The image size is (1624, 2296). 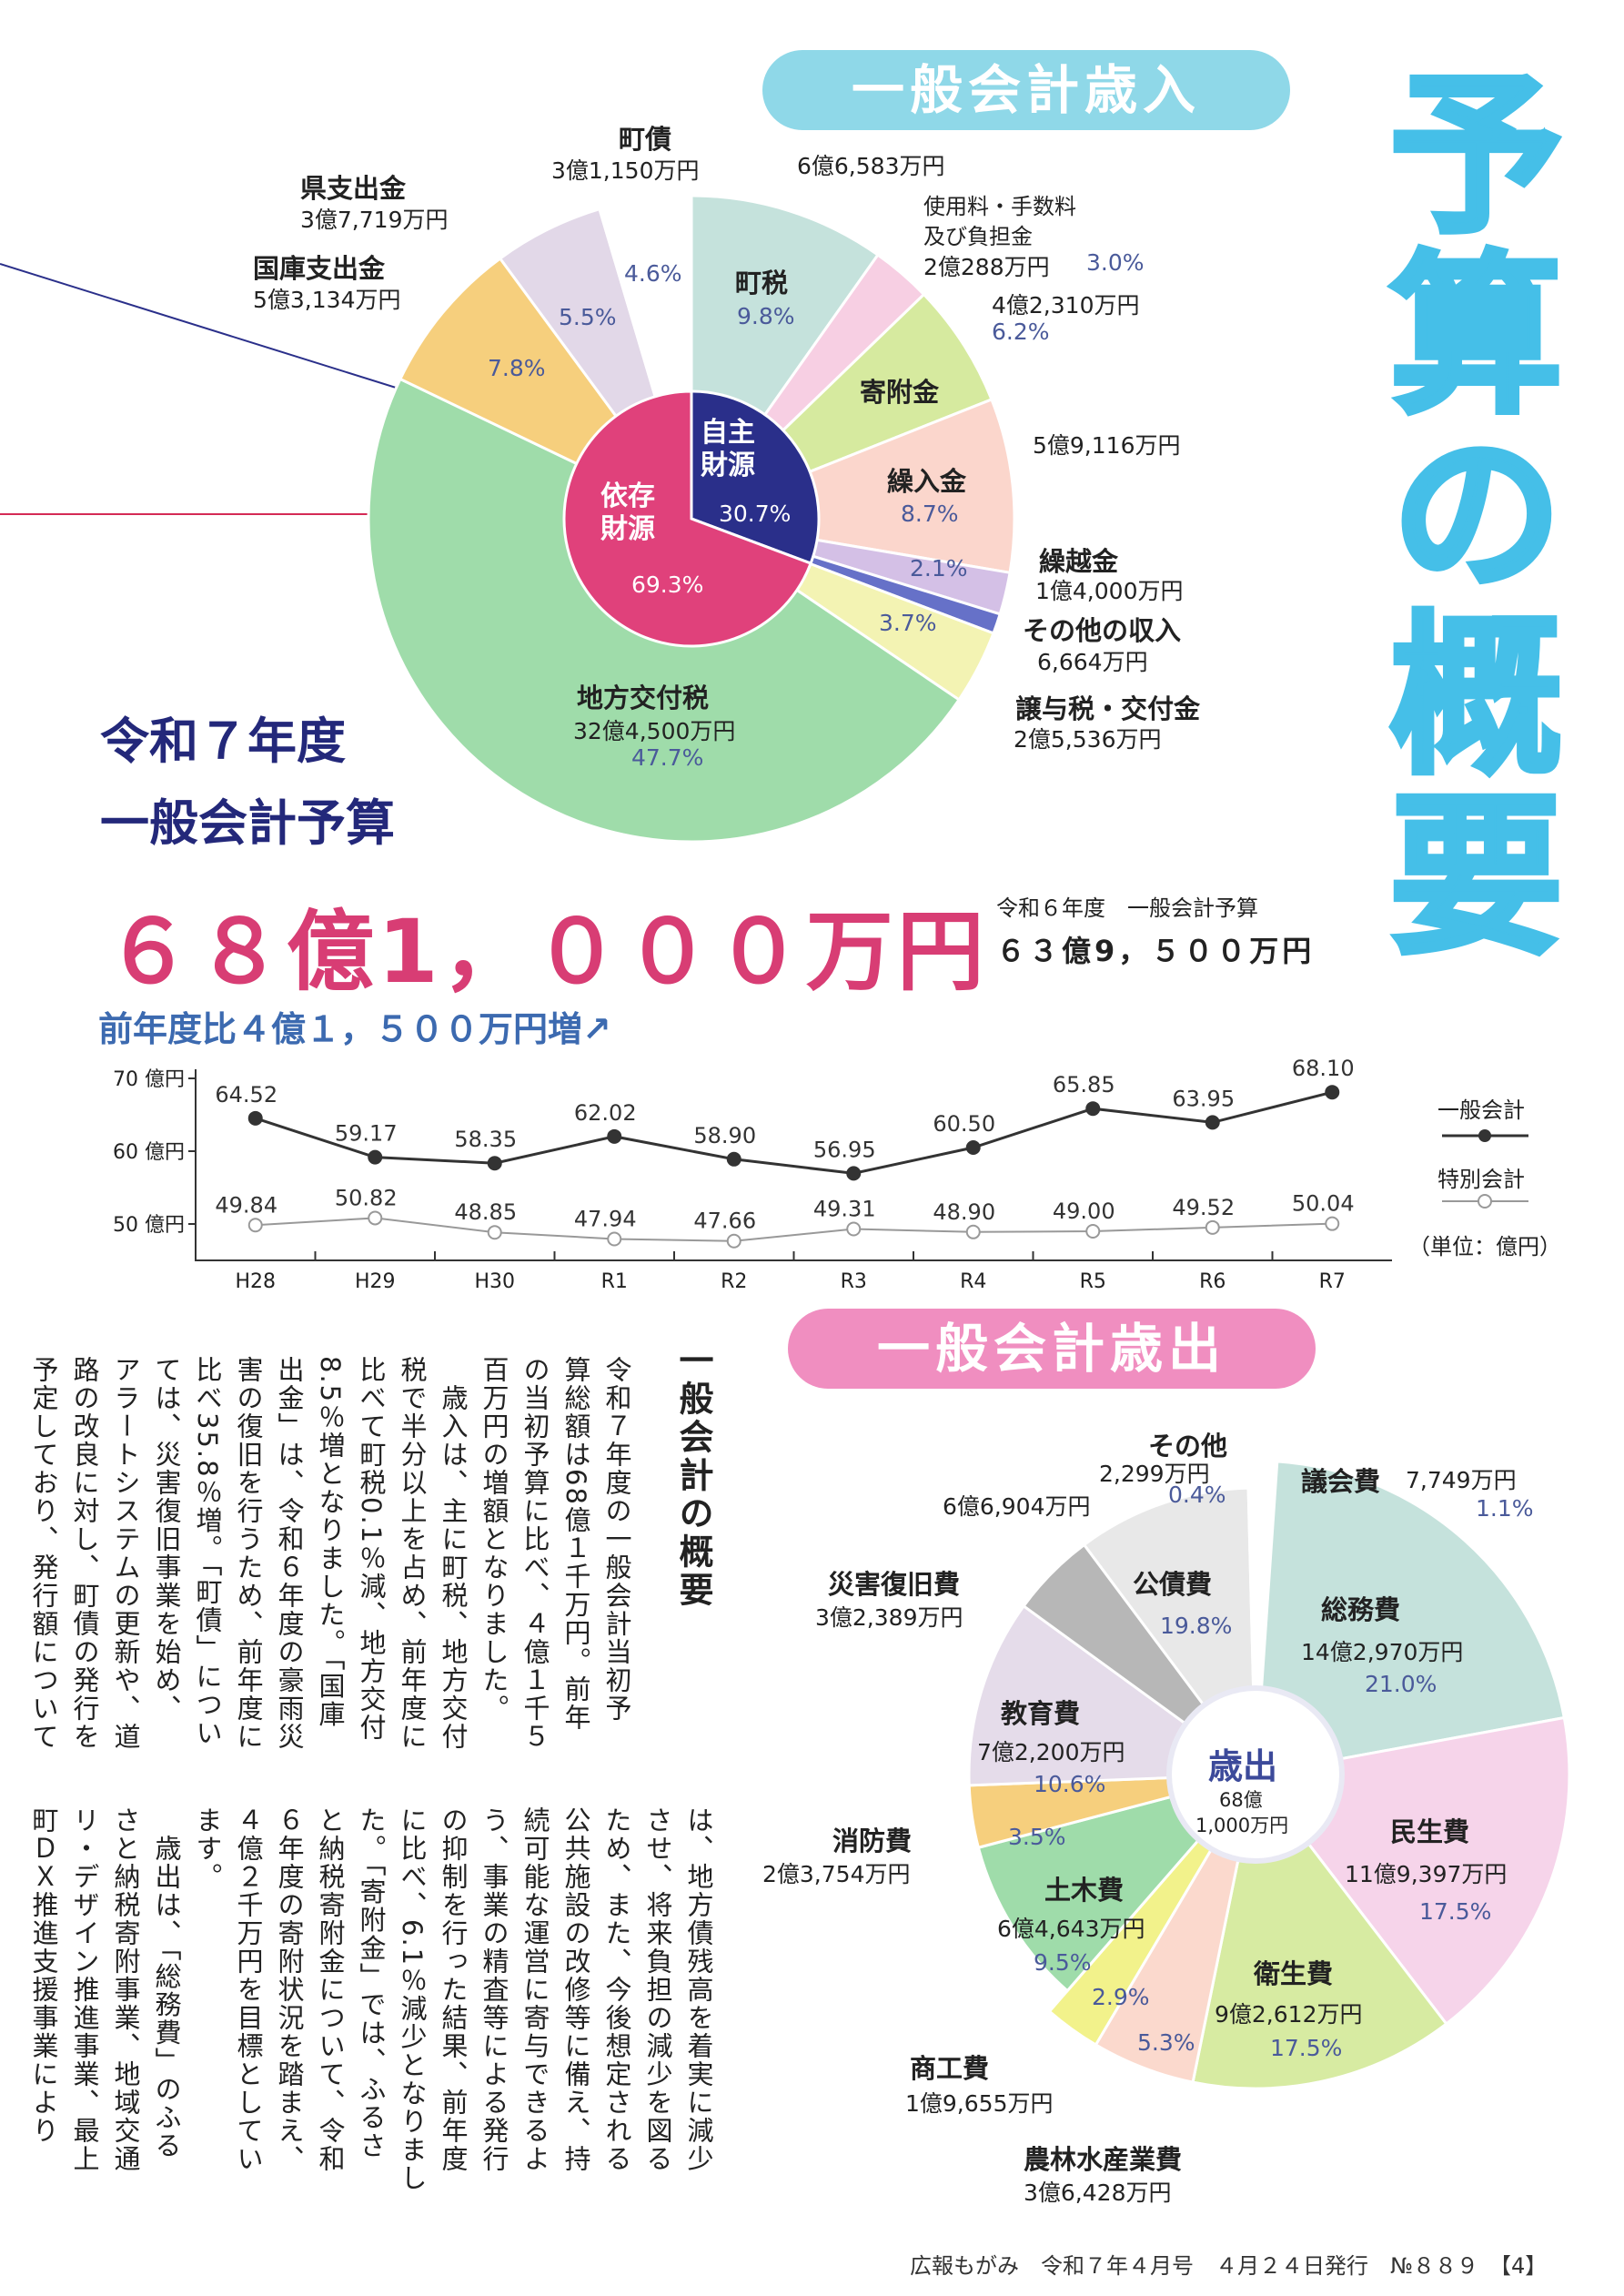 I want to click on article-line: た。「寄附金」では、ふるさ, so click(x=371, y=1983).